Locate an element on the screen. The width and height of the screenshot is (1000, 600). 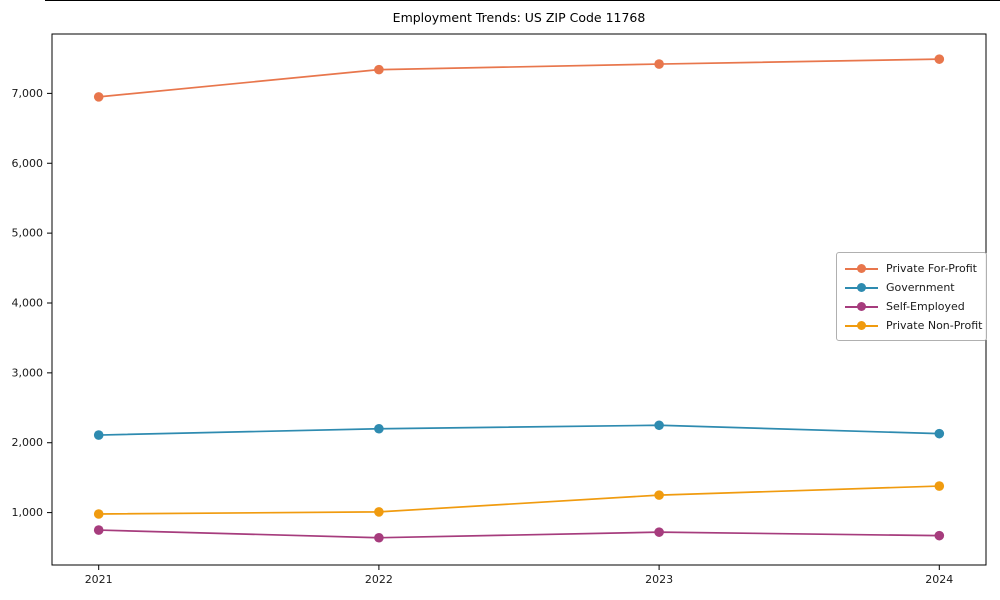
window-top-edge is located at coordinates (522, 0).